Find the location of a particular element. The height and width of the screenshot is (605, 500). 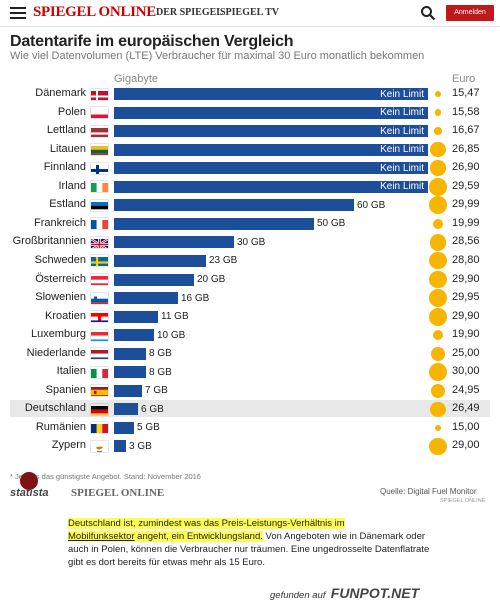

country-label: Litauen is located at coordinates (67, 148).